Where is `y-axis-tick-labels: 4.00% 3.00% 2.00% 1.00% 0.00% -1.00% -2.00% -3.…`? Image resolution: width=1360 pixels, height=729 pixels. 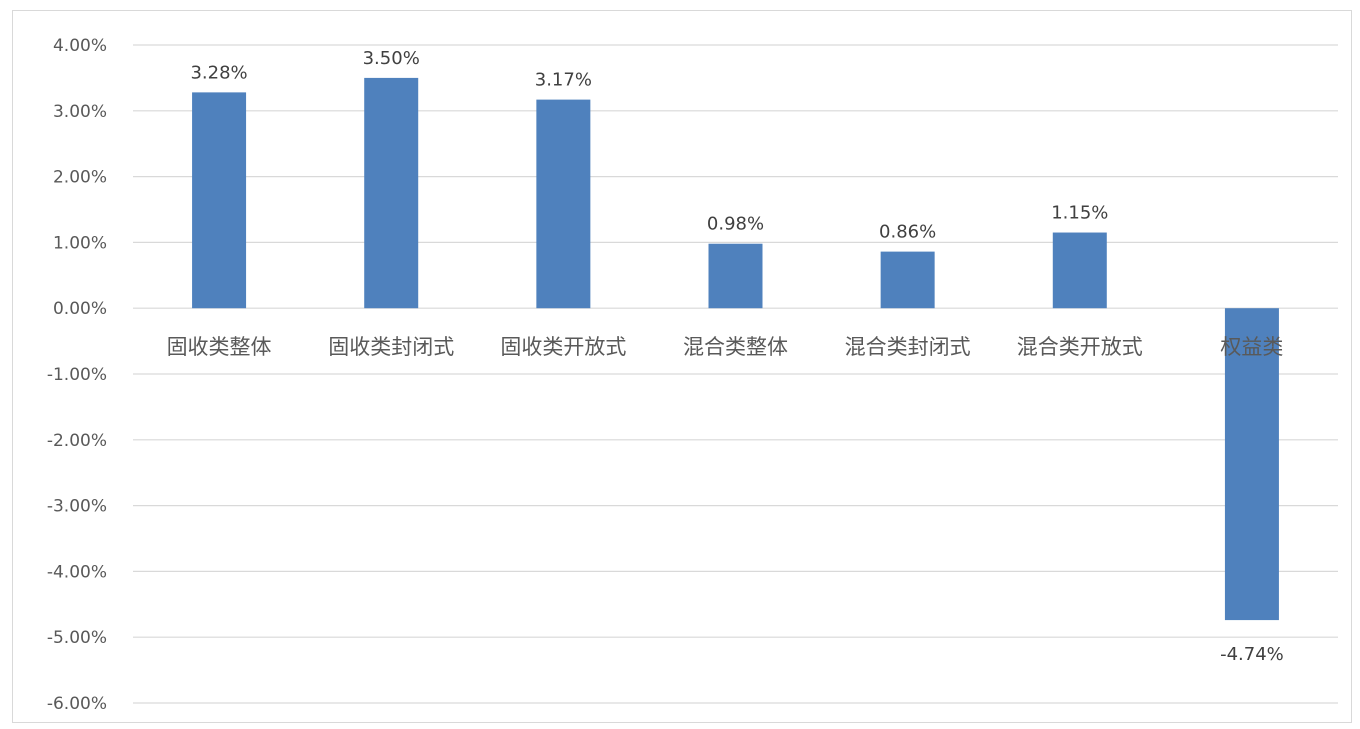
y-axis-tick-labels: 4.00% 3.00% 2.00% 1.00% 0.00% -1.00% -2.00% -3.… is located at coordinates (77, 375).